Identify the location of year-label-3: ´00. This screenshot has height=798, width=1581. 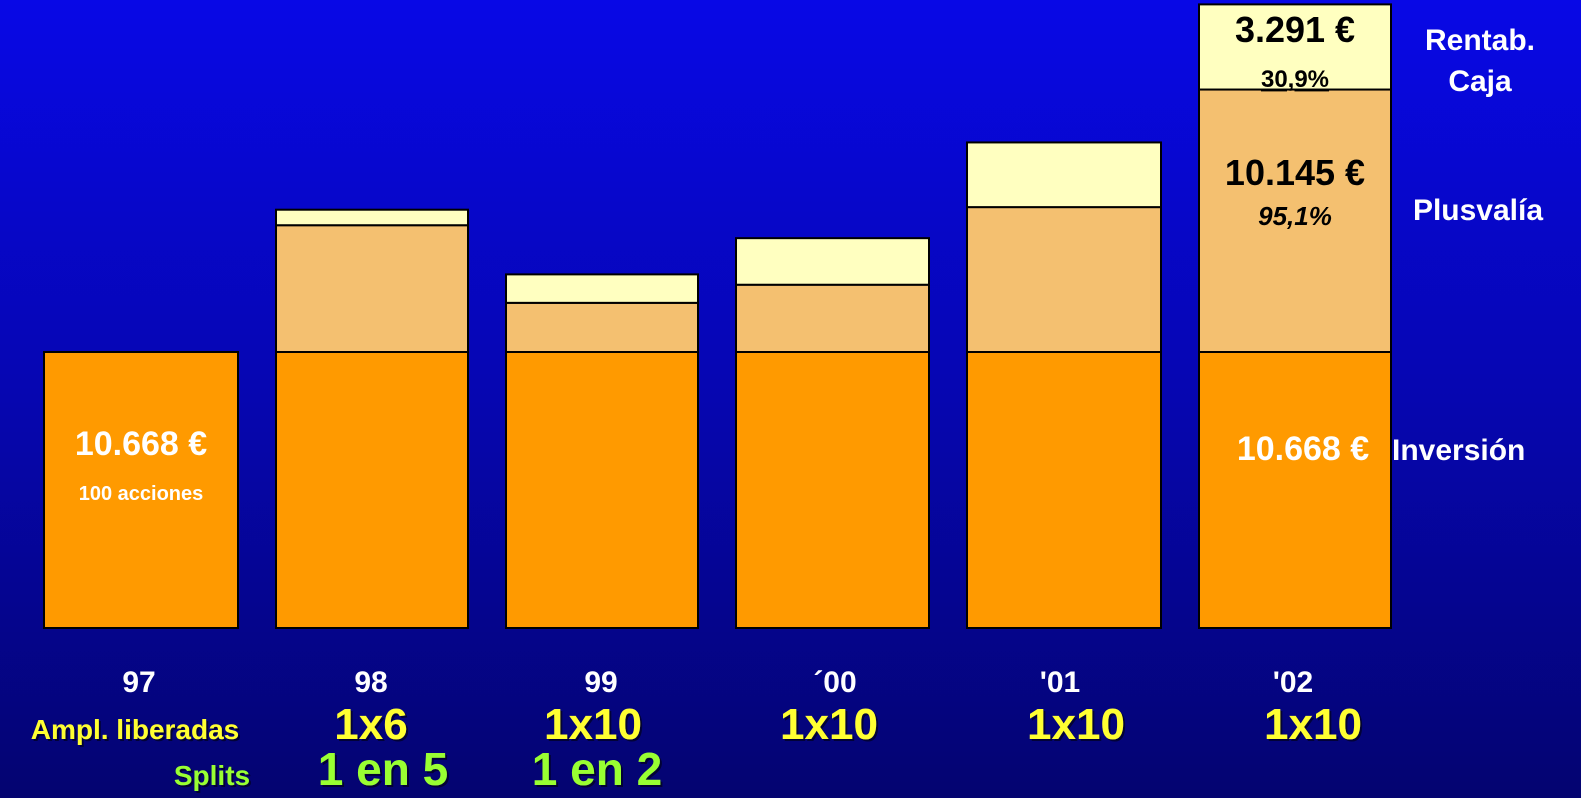
(834, 682).